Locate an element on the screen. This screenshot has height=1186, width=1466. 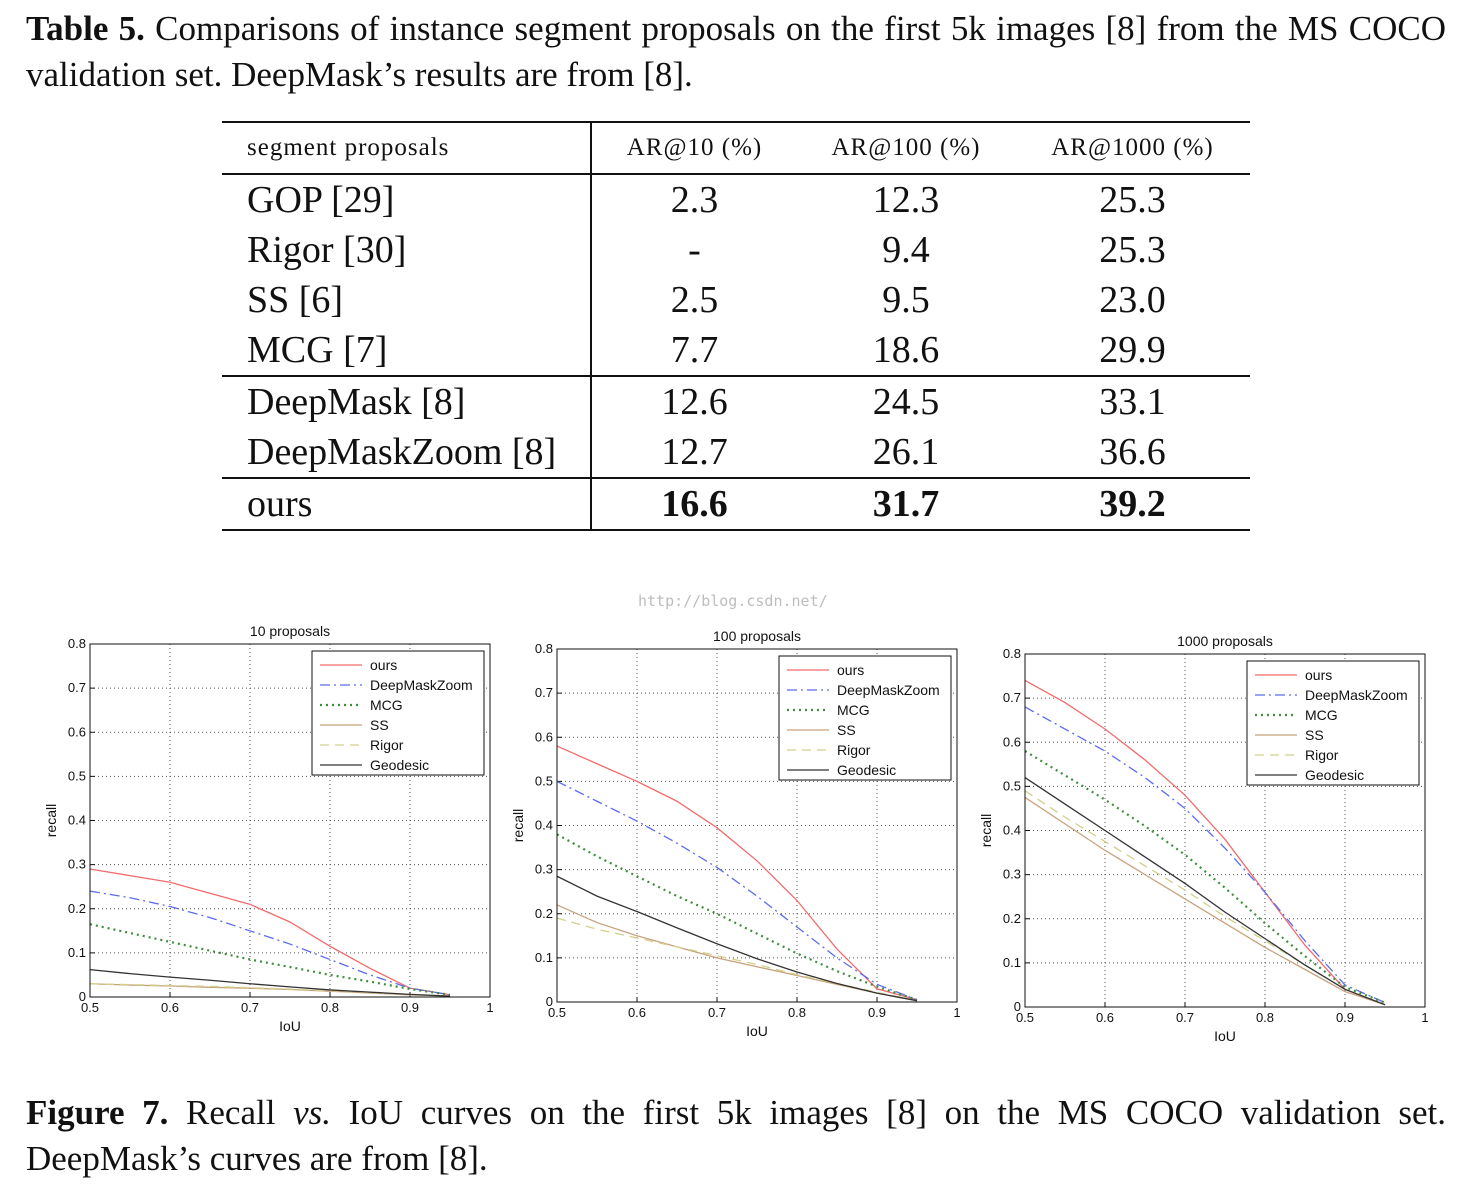
header-ar100: AR@100 (%) is located at coordinates (906, 148).